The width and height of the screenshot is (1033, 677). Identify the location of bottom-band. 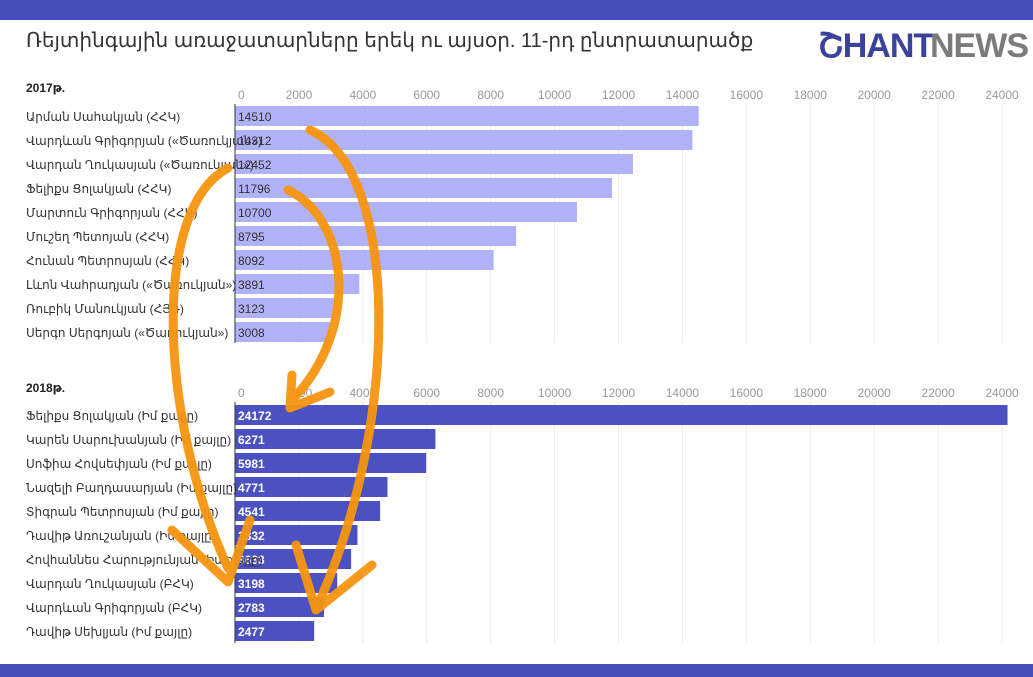
(516, 670).